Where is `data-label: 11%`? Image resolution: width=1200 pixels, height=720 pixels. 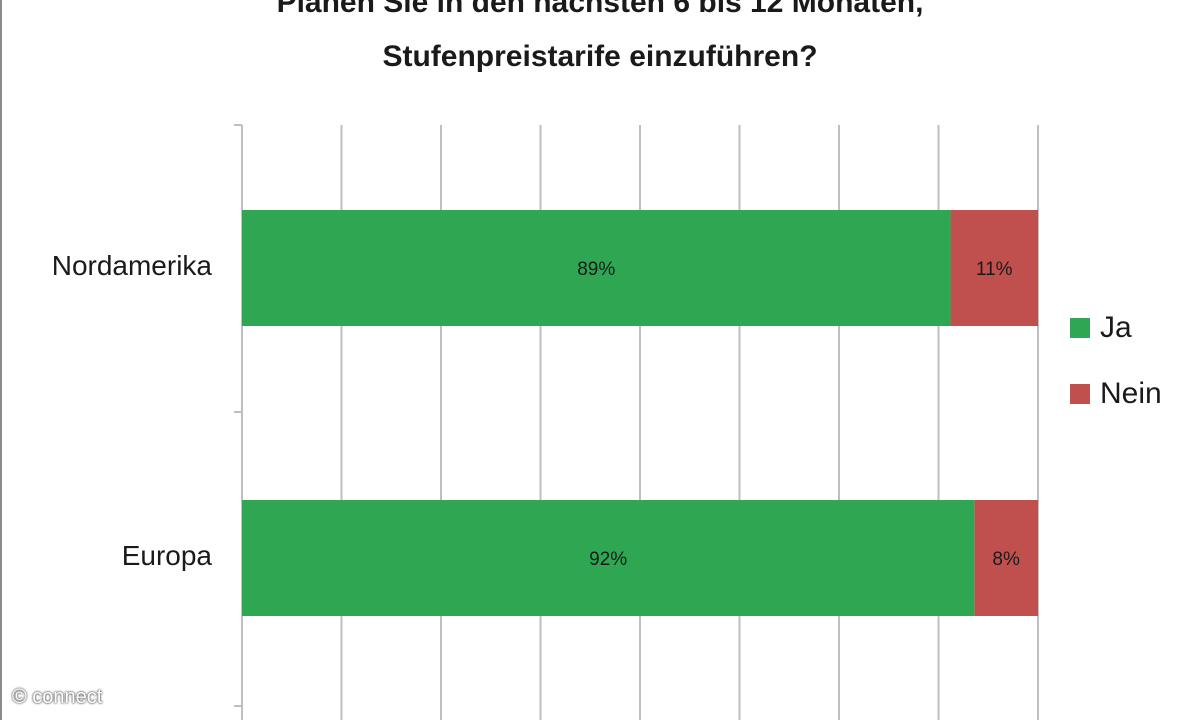 data-label: 11% is located at coordinates (994, 269).